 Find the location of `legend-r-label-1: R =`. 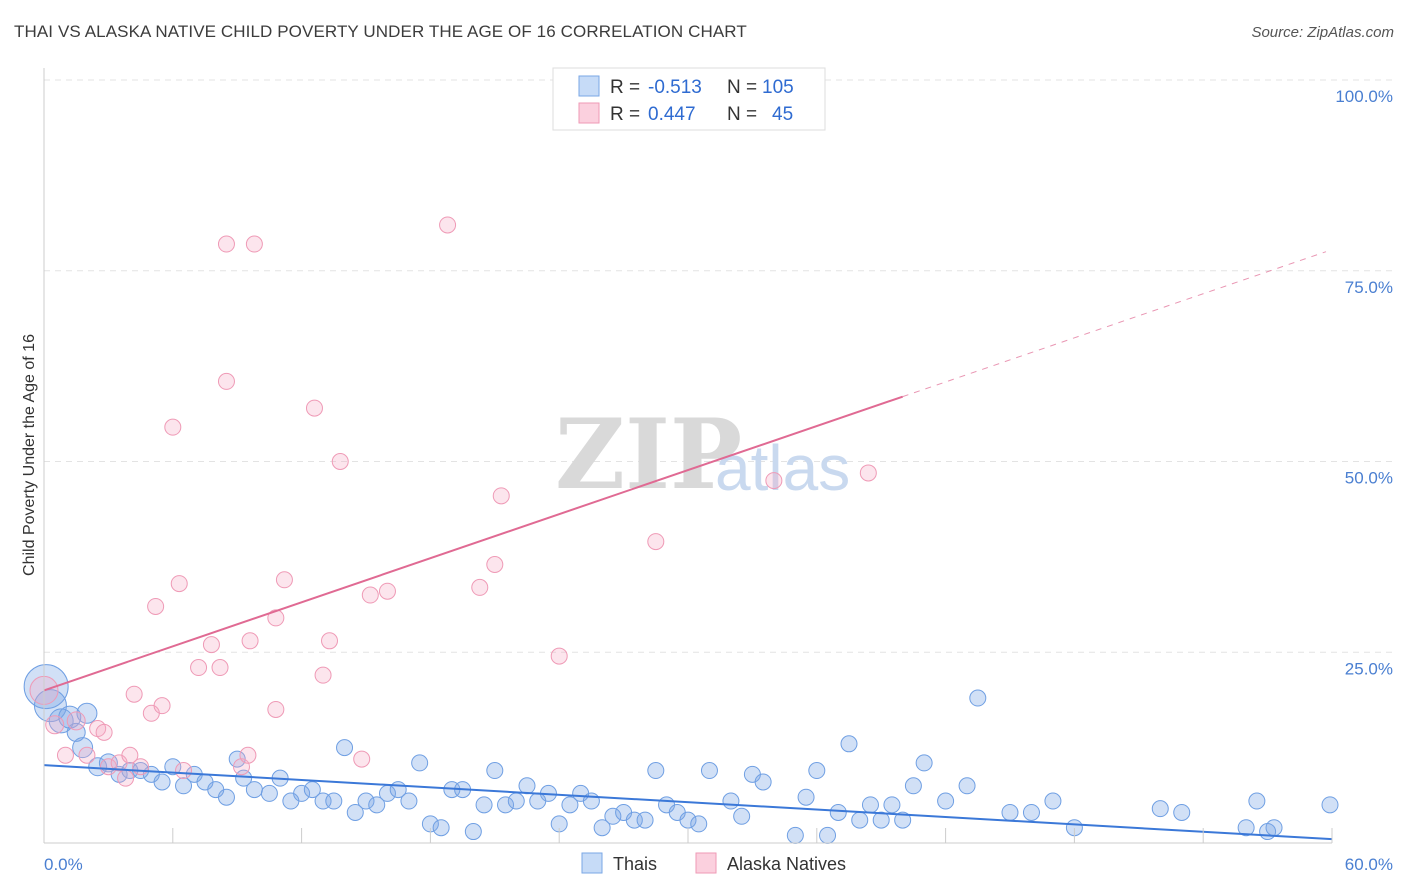

legend-r-label-1: R = is located at coordinates (625, 87).